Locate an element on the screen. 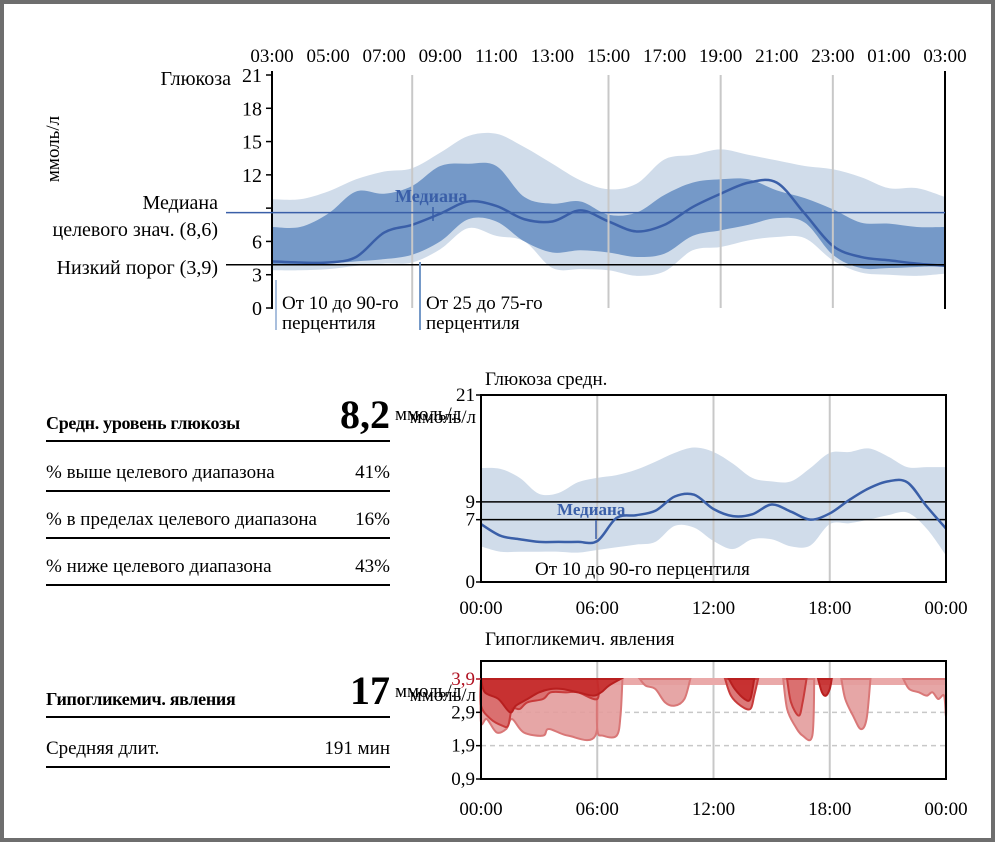 The image size is (995, 842). y-tick-label: 12 is located at coordinates (252, 176).